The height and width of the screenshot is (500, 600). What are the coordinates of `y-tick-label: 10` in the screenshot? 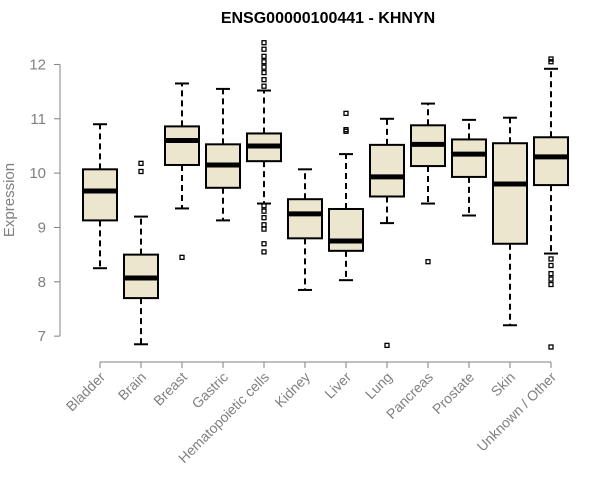 It's located at (37, 173).